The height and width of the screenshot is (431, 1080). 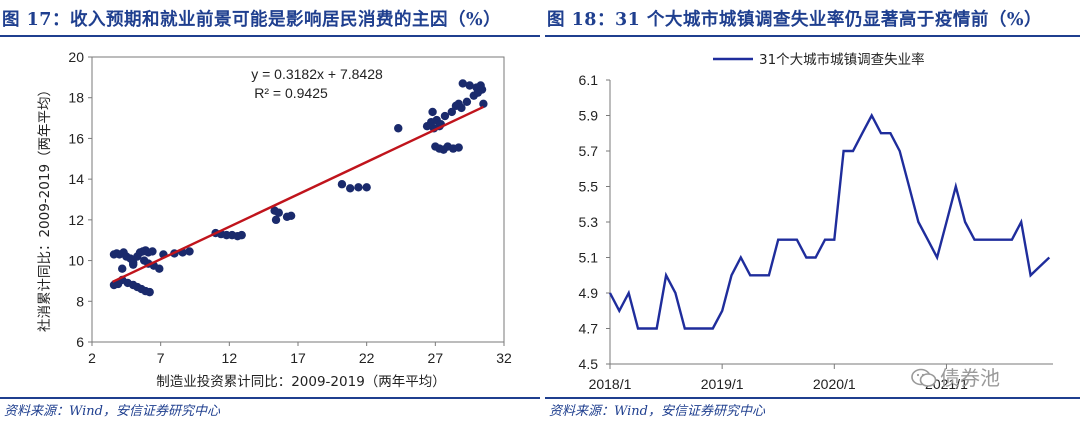 I want to click on x-tick-label: 2019/1, so click(x=722, y=384).